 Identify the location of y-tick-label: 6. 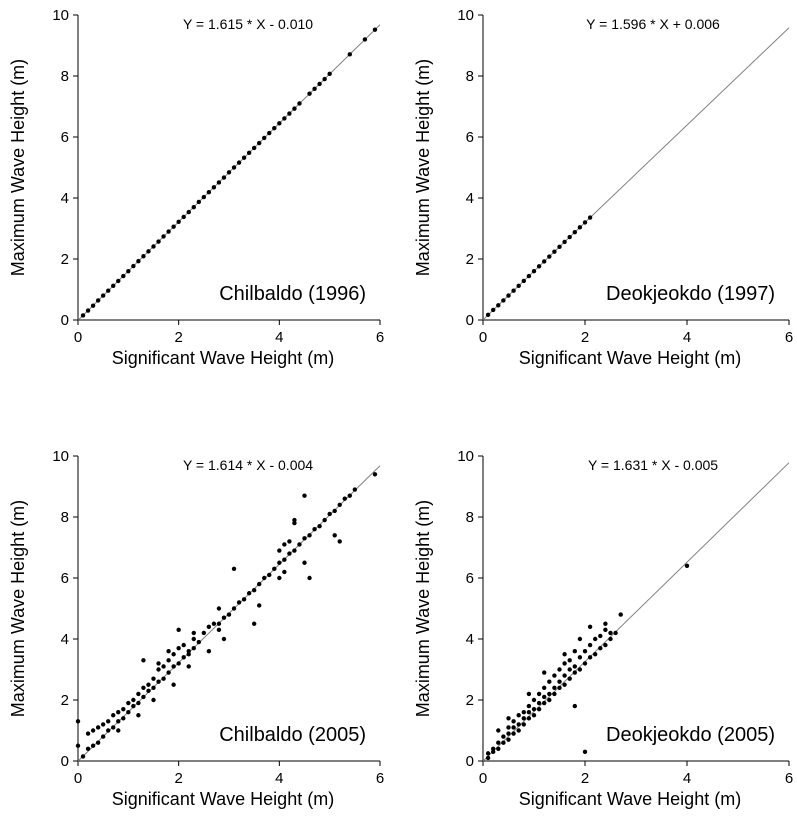
(470, 137).